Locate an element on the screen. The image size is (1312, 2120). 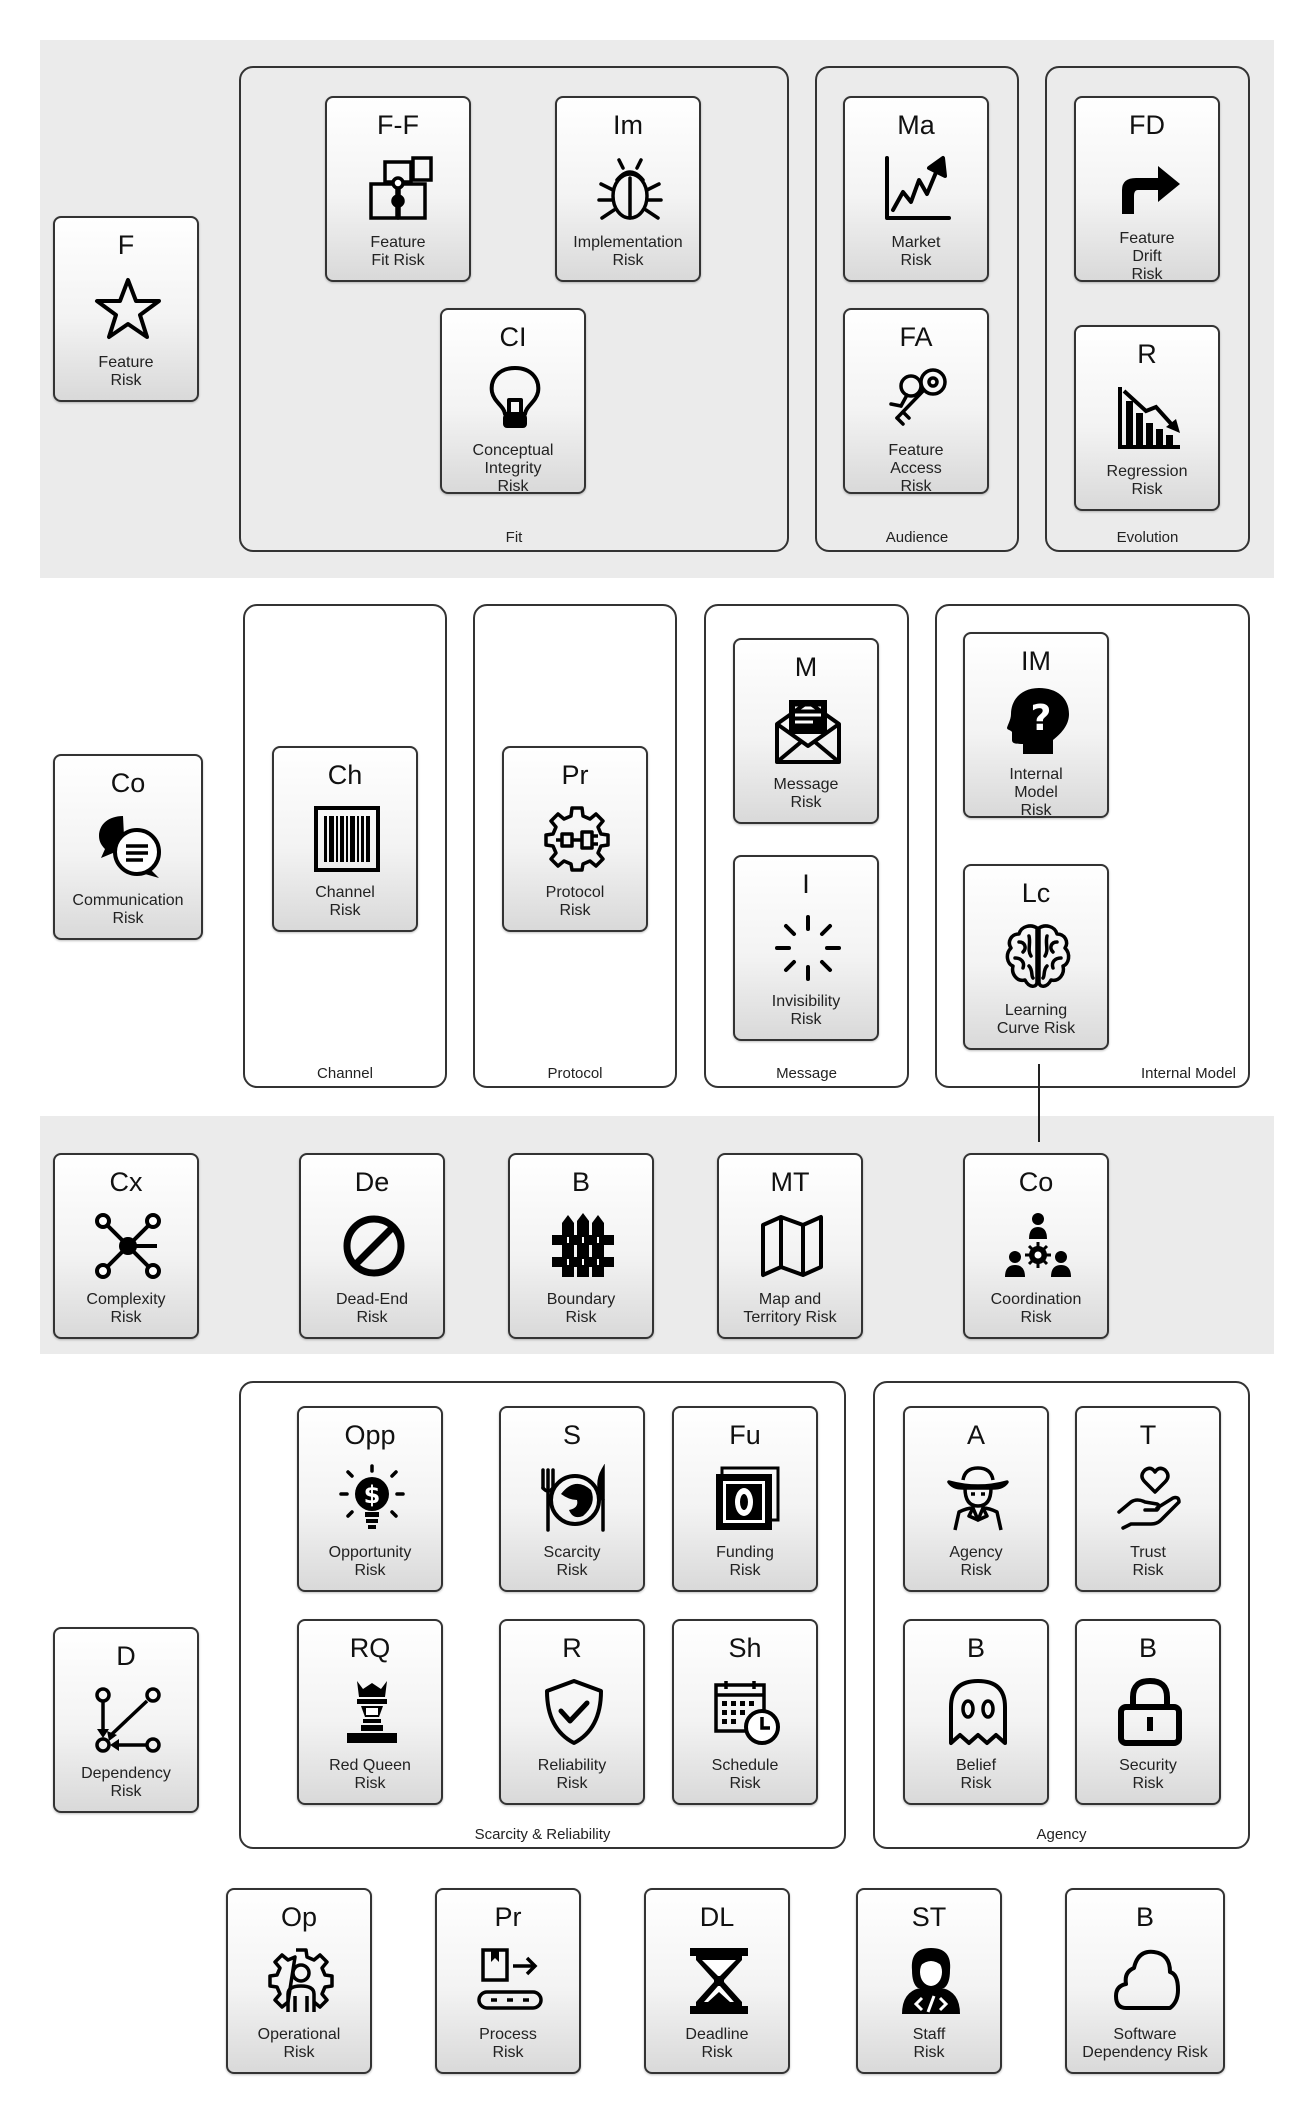
plate-cutlery-icon is located at coordinates (574, 1499).